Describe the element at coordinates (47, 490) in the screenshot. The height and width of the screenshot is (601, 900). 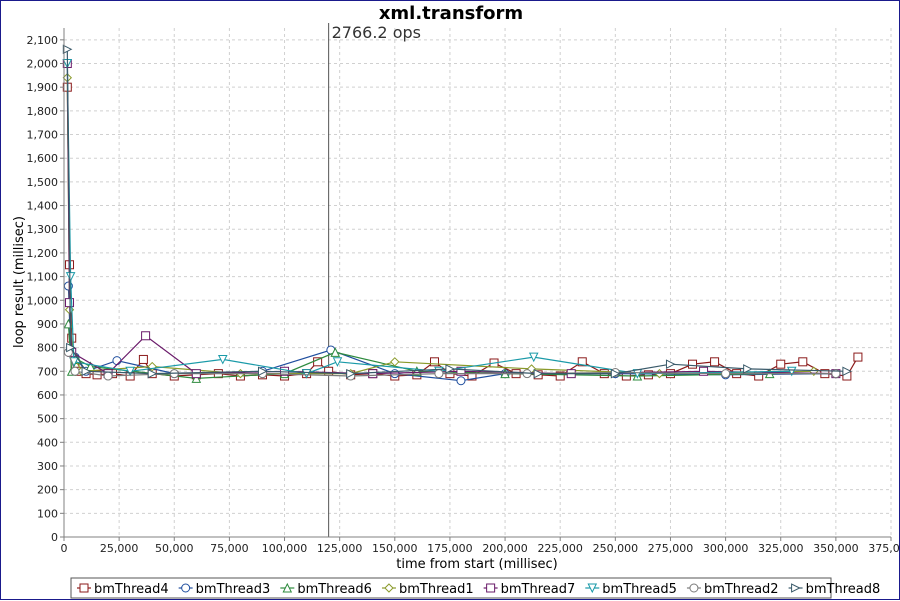
I see `y-tick-label: 200` at that location.